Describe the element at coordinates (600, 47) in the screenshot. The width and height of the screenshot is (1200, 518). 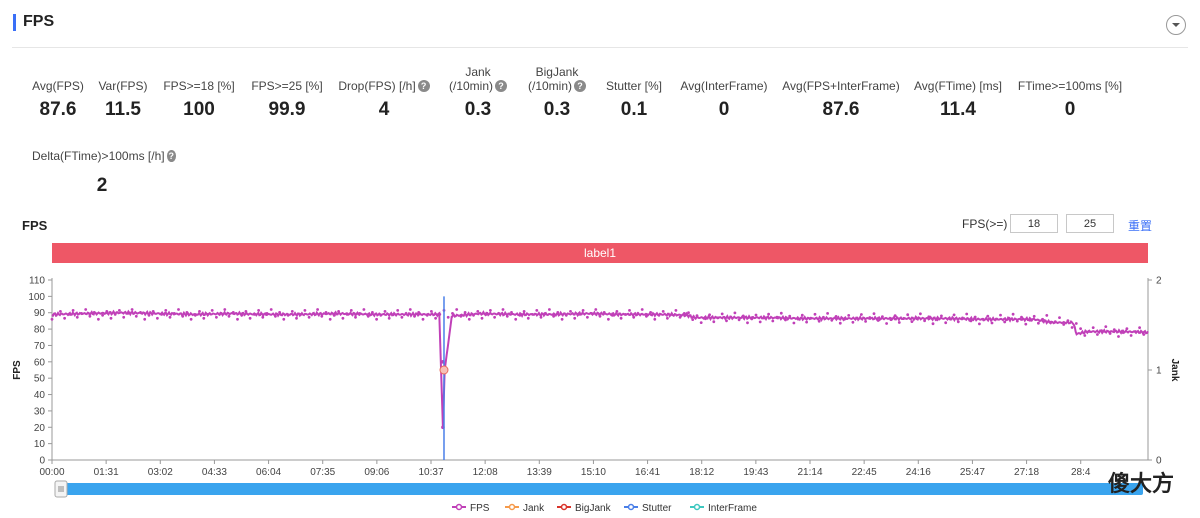
I see `header-divider` at that location.